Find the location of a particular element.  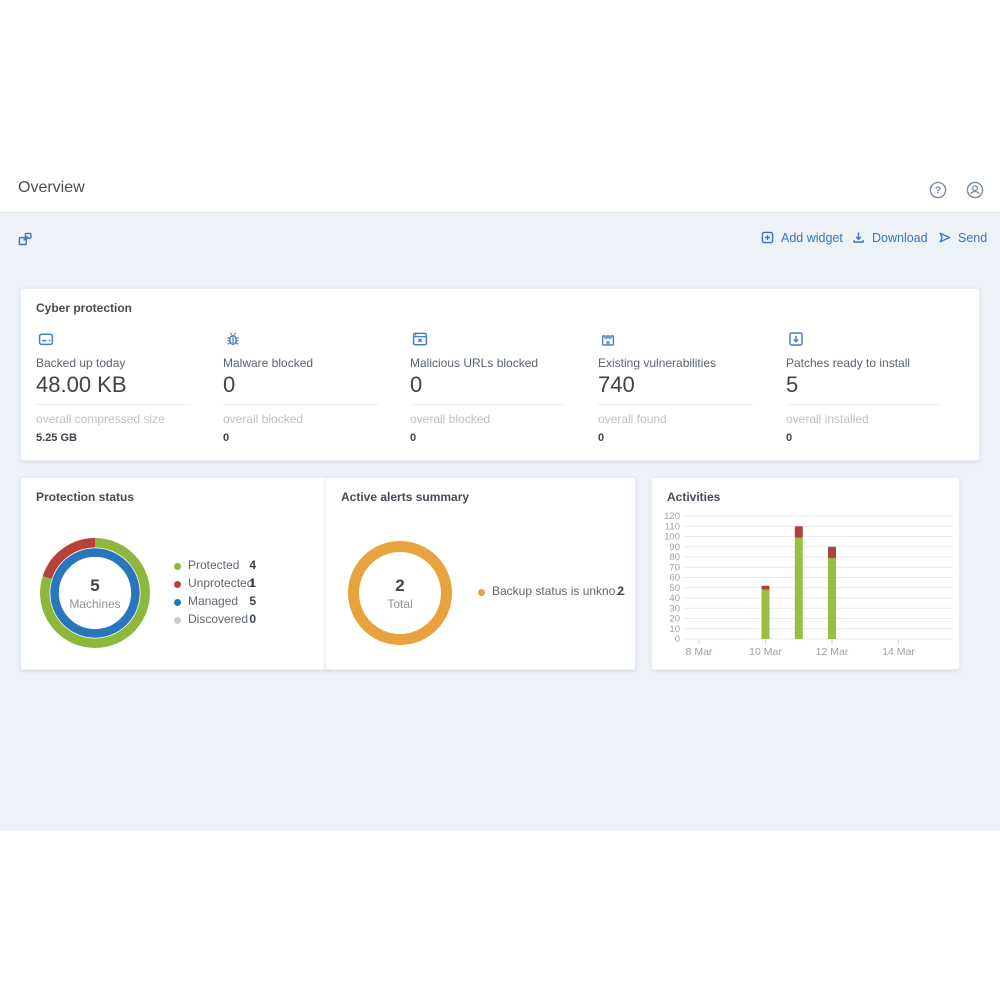

legend-item-backup-status-is-unkno: Backup status is unkno... 2 is located at coordinates (552, 593).